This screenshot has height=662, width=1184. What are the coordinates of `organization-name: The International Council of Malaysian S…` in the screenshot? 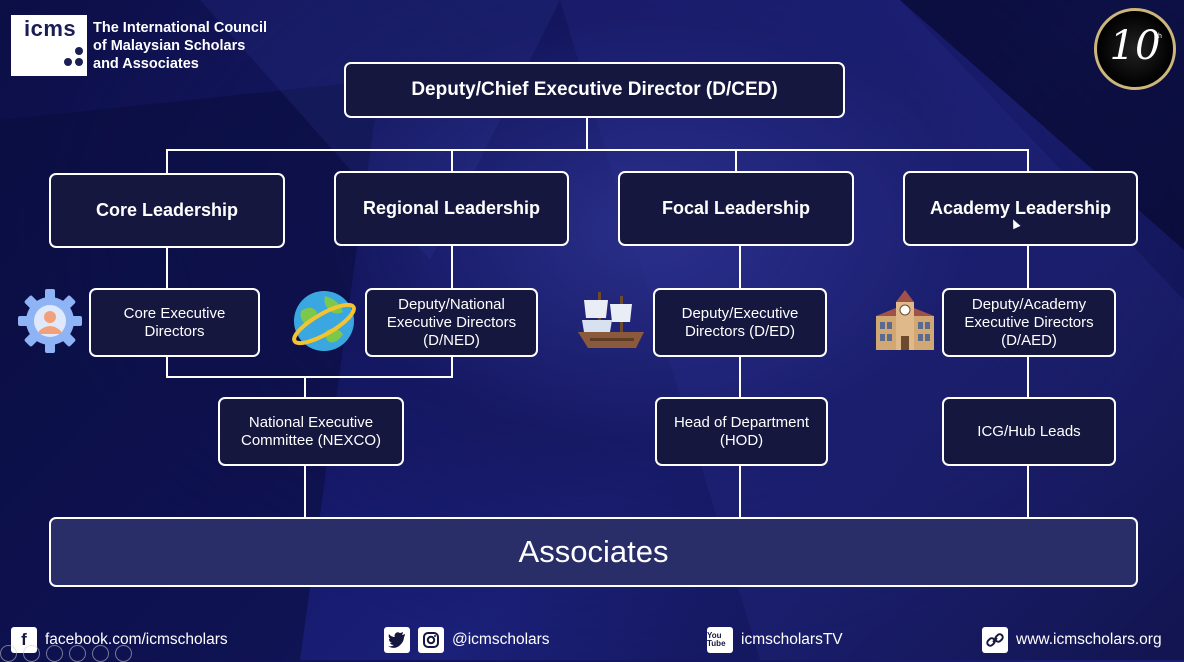 It's located at (180, 46).